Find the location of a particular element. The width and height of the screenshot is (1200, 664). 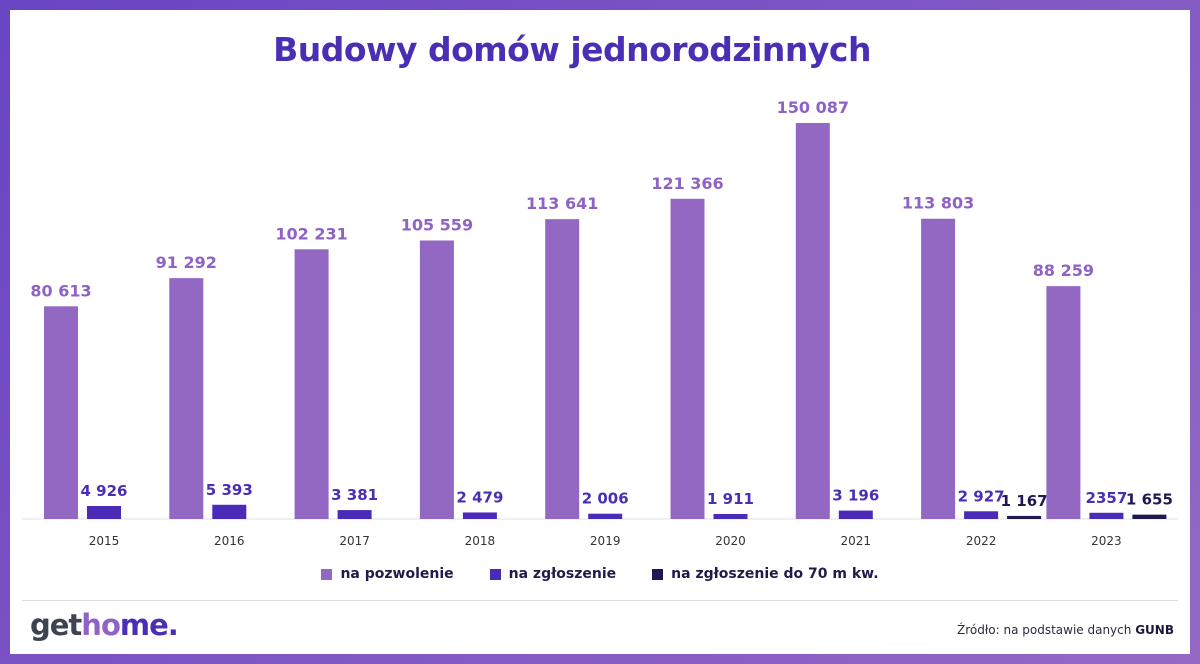

data-label: 3 381 is located at coordinates (354, 495).